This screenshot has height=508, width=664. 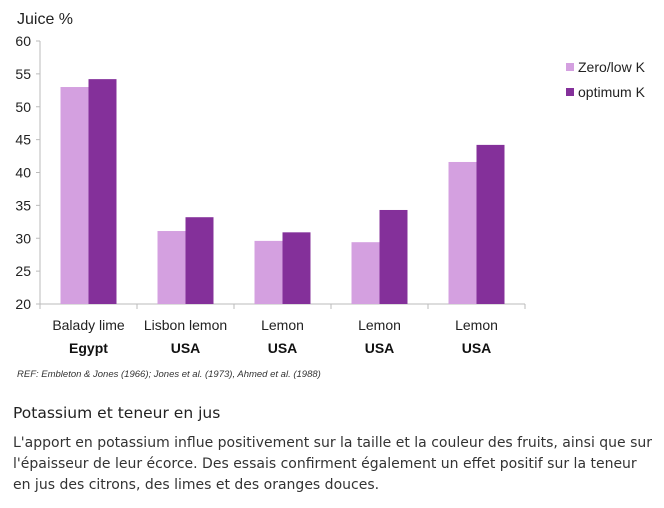 I want to click on x-tick-label: Balady lime, so click(x=88, y=325).